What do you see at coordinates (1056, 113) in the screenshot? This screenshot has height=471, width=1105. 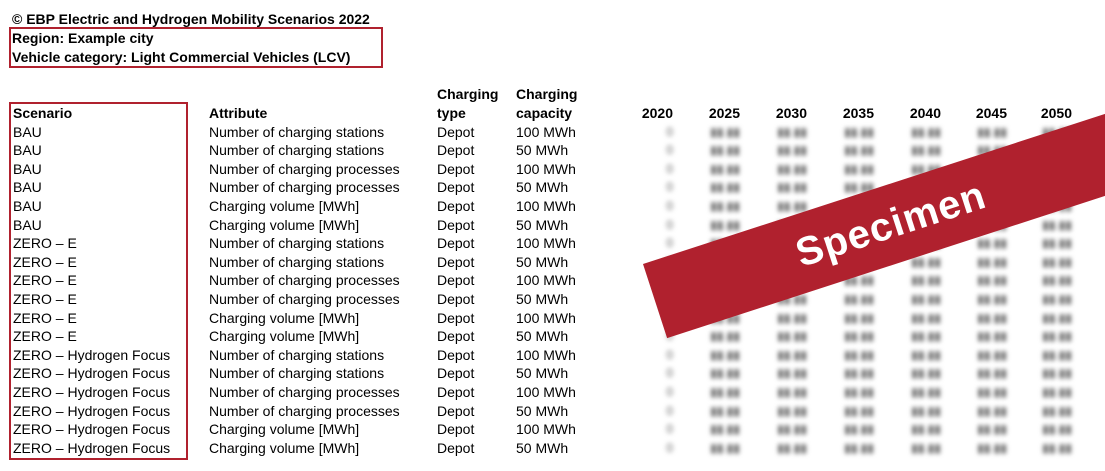 I see `col-header-year: 2050` at bounding box center [1056, 113].